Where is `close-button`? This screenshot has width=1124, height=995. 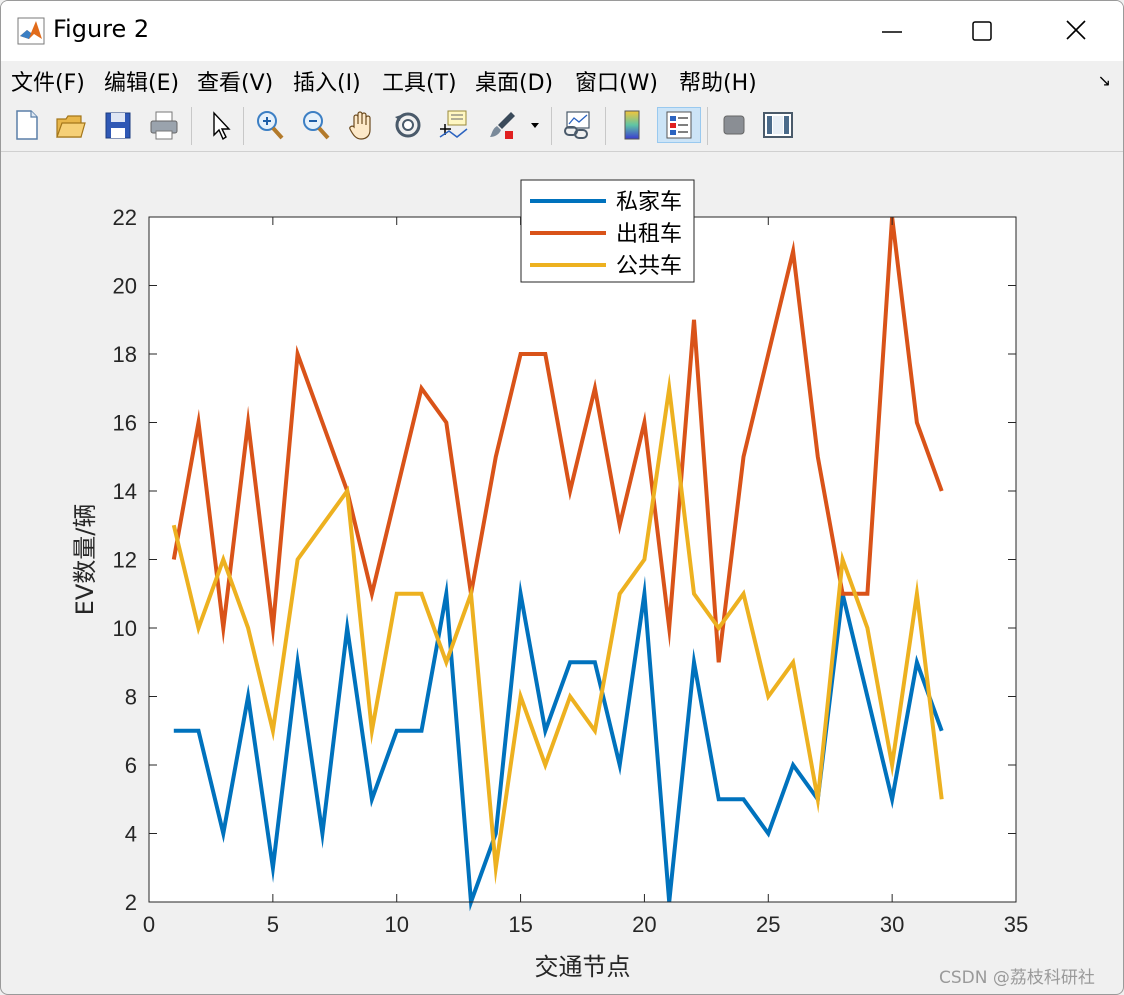 close-button is located at coordinates (1076, 31).